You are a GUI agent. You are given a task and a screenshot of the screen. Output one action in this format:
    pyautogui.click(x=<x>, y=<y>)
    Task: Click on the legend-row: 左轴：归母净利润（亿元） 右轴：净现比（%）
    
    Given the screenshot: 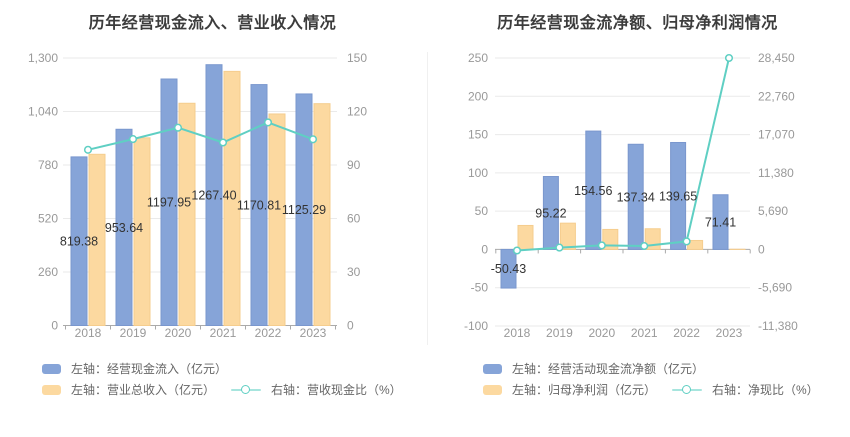 What is the action you would take?
    pyautogui.click(x=653, y=389)
    